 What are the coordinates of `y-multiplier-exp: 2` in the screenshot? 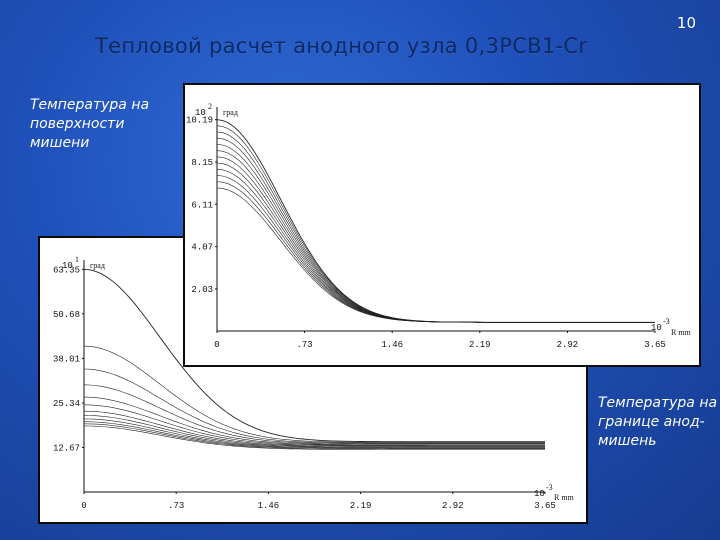 It's located at (210, 106).